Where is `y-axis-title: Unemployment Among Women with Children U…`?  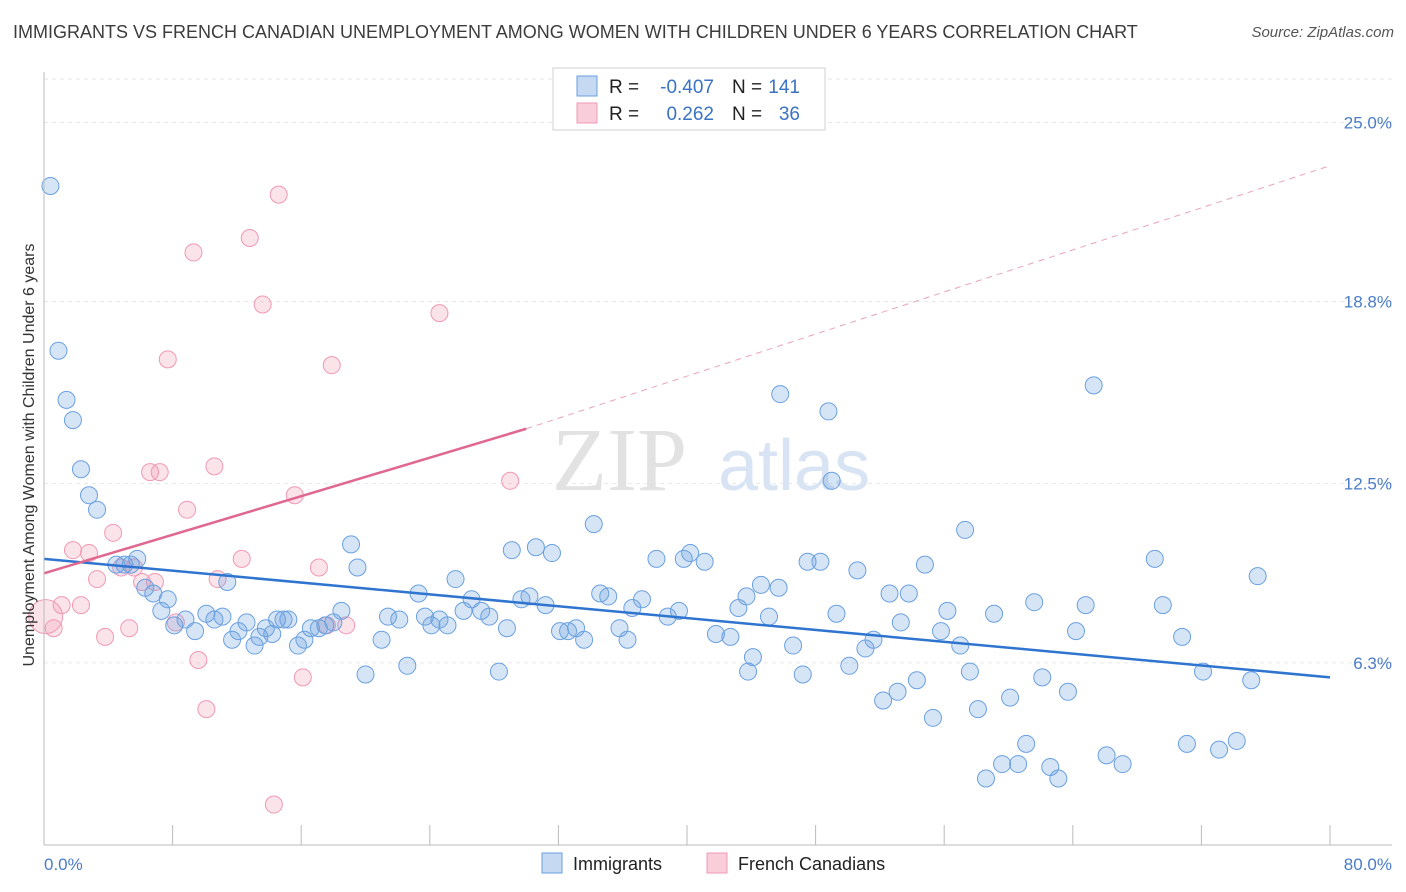 y-axis-title: Unemployment Among Women with Children U… is located at coordinates (29, 454).